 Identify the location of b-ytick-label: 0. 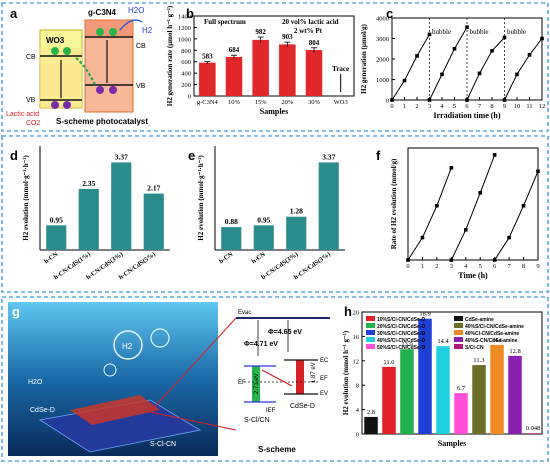
(189, 97).